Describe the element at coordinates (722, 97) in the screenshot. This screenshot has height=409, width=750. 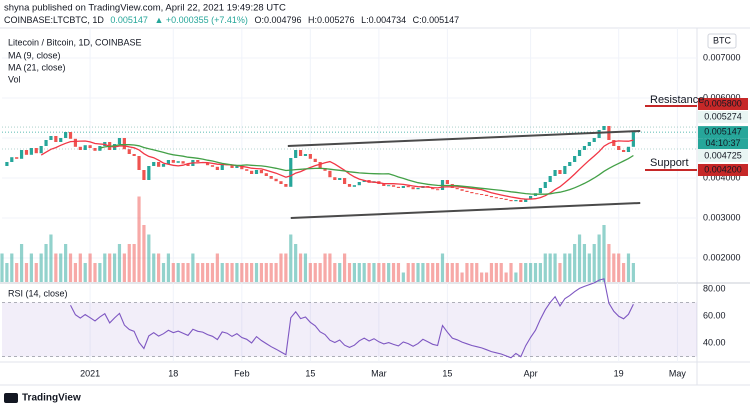
I see `y-tick-label: 0.006000` at that location.